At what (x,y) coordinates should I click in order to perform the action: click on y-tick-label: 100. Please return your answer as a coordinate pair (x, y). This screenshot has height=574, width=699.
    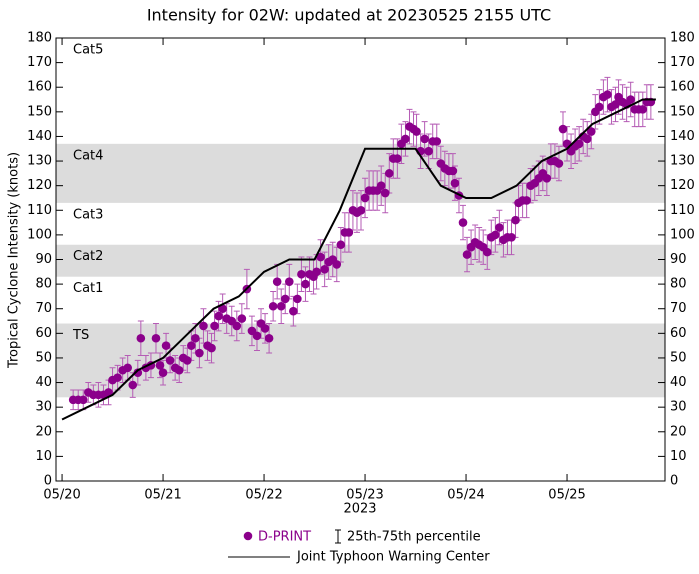
    Looking at the image, I should click on (39, 234).